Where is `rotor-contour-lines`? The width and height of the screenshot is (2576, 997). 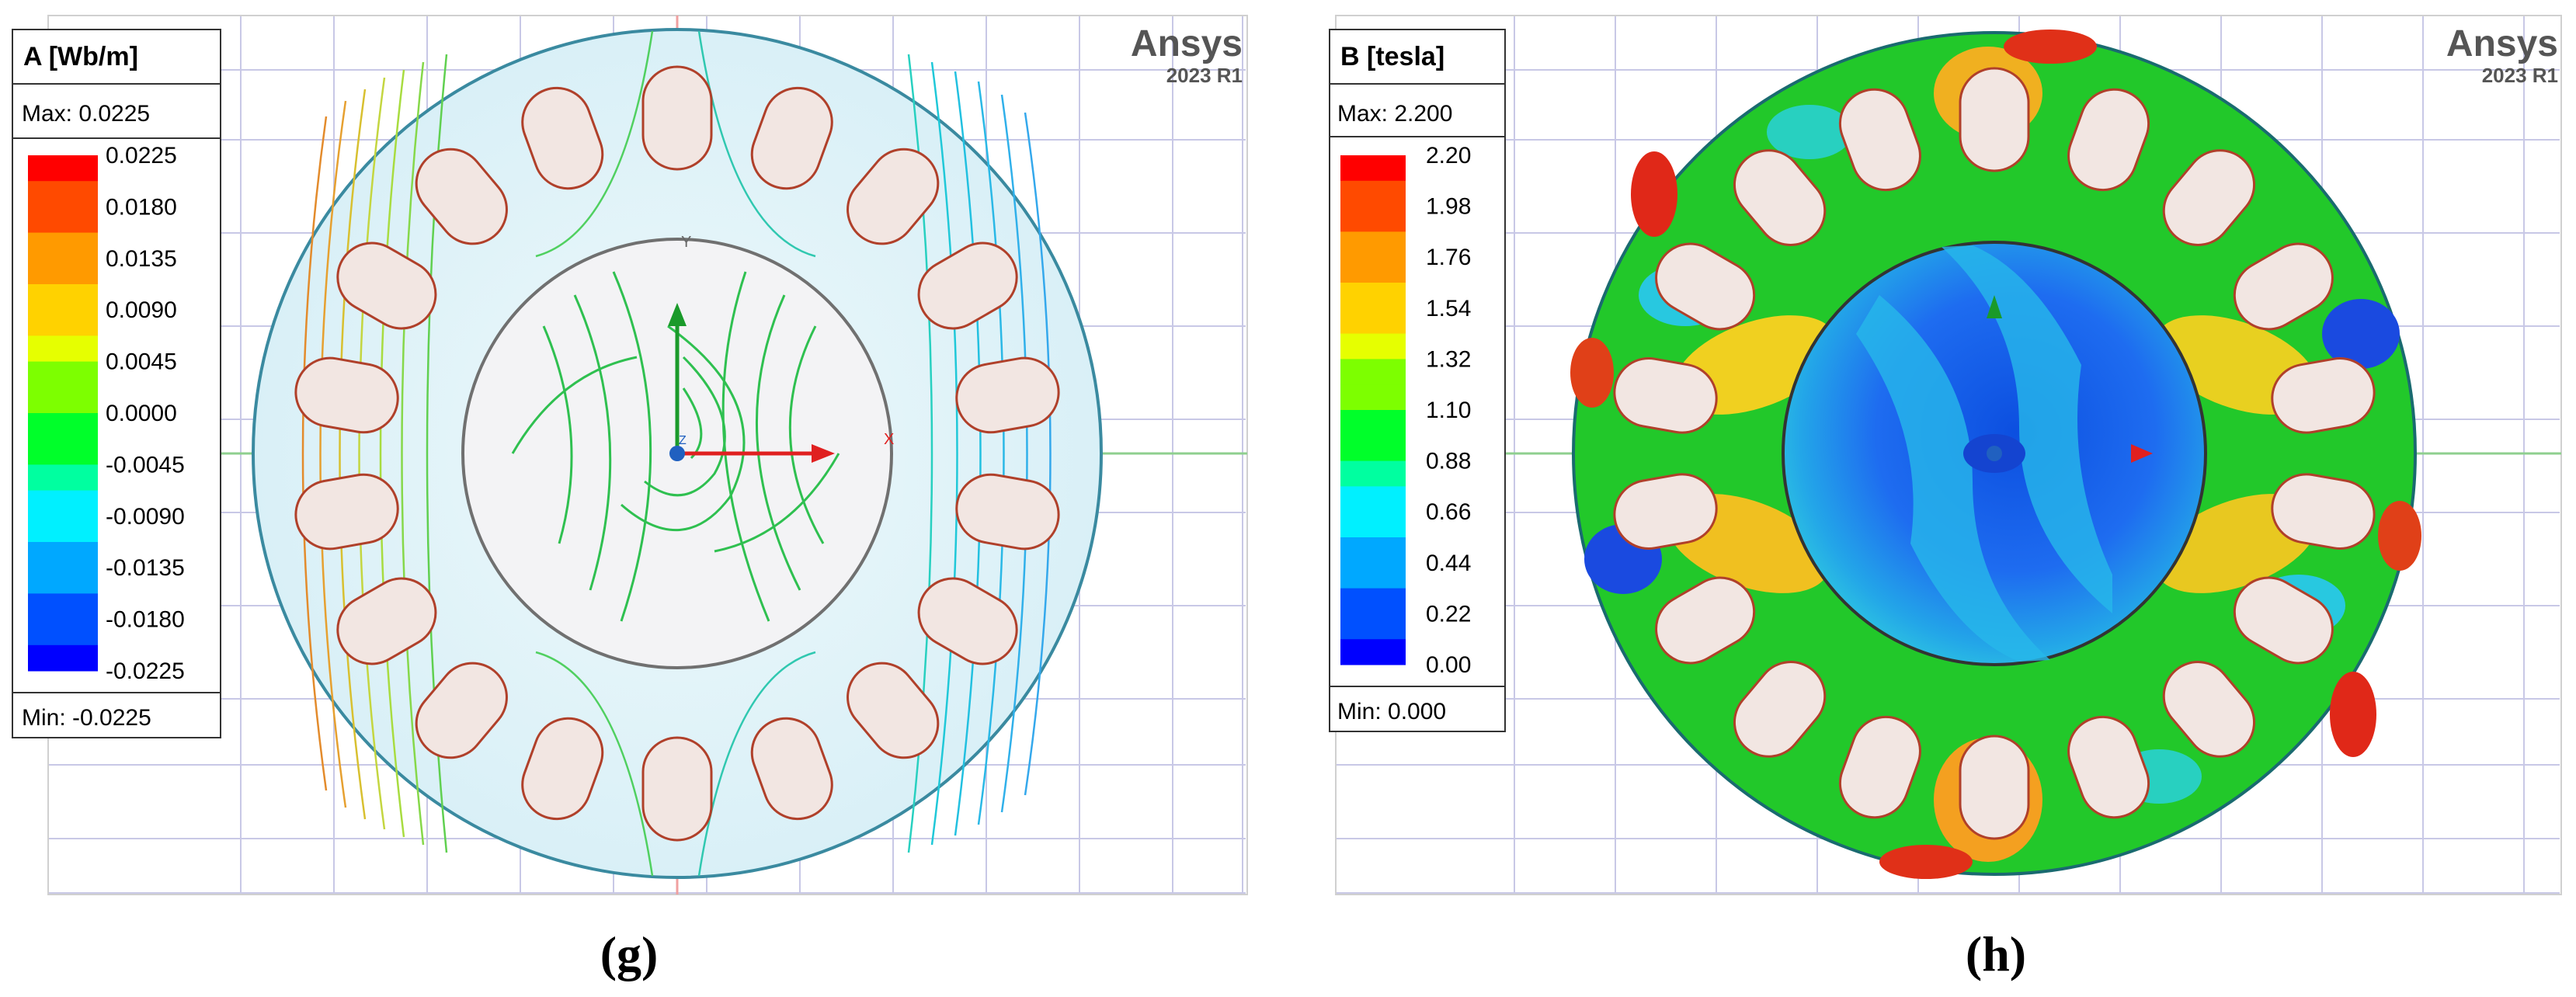
rotor-contour-lines is located at coordinates (675, 446).